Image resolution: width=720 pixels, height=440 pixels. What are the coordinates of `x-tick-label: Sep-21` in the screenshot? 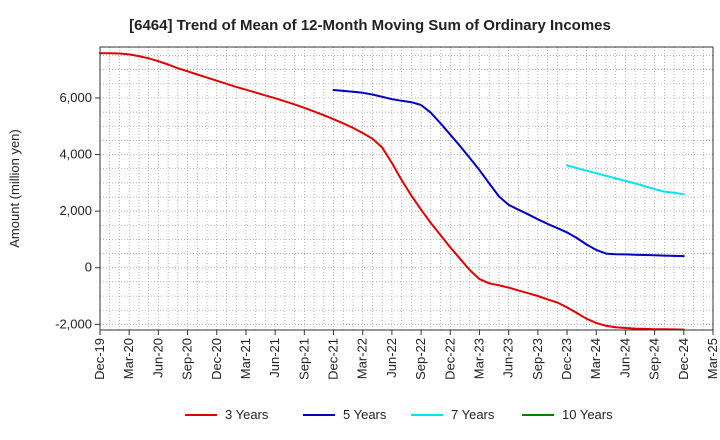 It's located at (303, 359).